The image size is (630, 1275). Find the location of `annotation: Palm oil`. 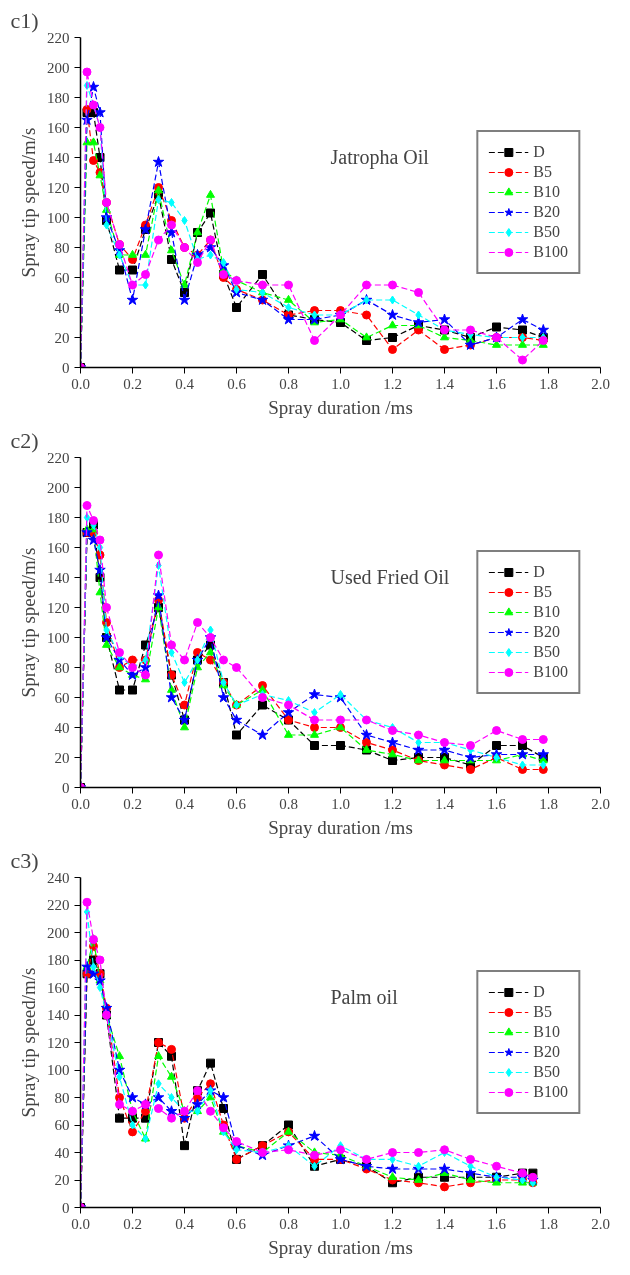

annotation: Palm oil is located at coordinates (364, 996).